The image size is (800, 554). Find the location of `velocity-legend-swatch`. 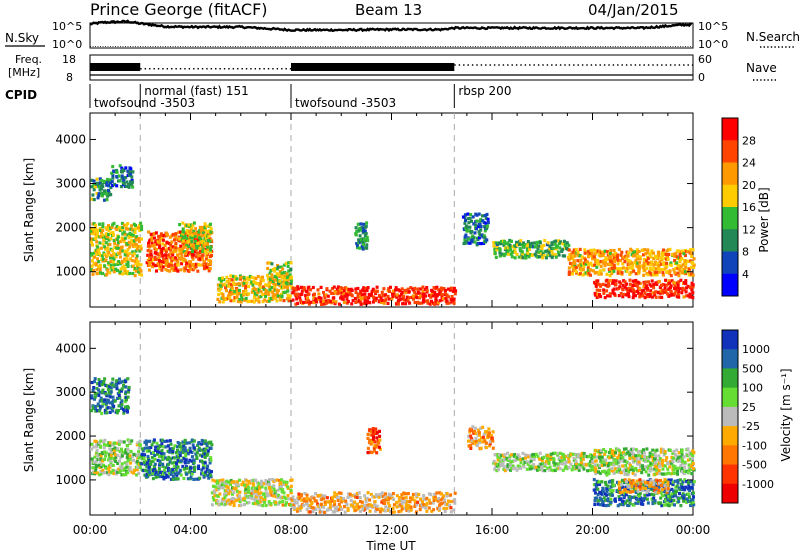

velocity-legend-swatch is located at coordinates (730, 416).